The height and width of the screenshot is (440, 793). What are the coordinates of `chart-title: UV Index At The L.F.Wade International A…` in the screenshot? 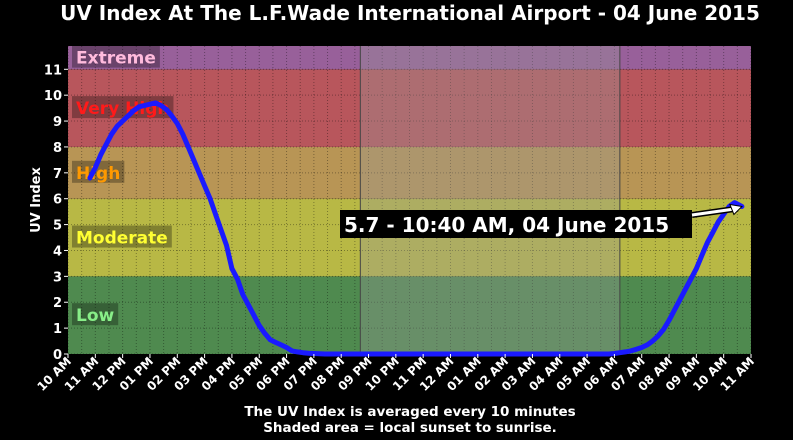 It's located at (410, 13).